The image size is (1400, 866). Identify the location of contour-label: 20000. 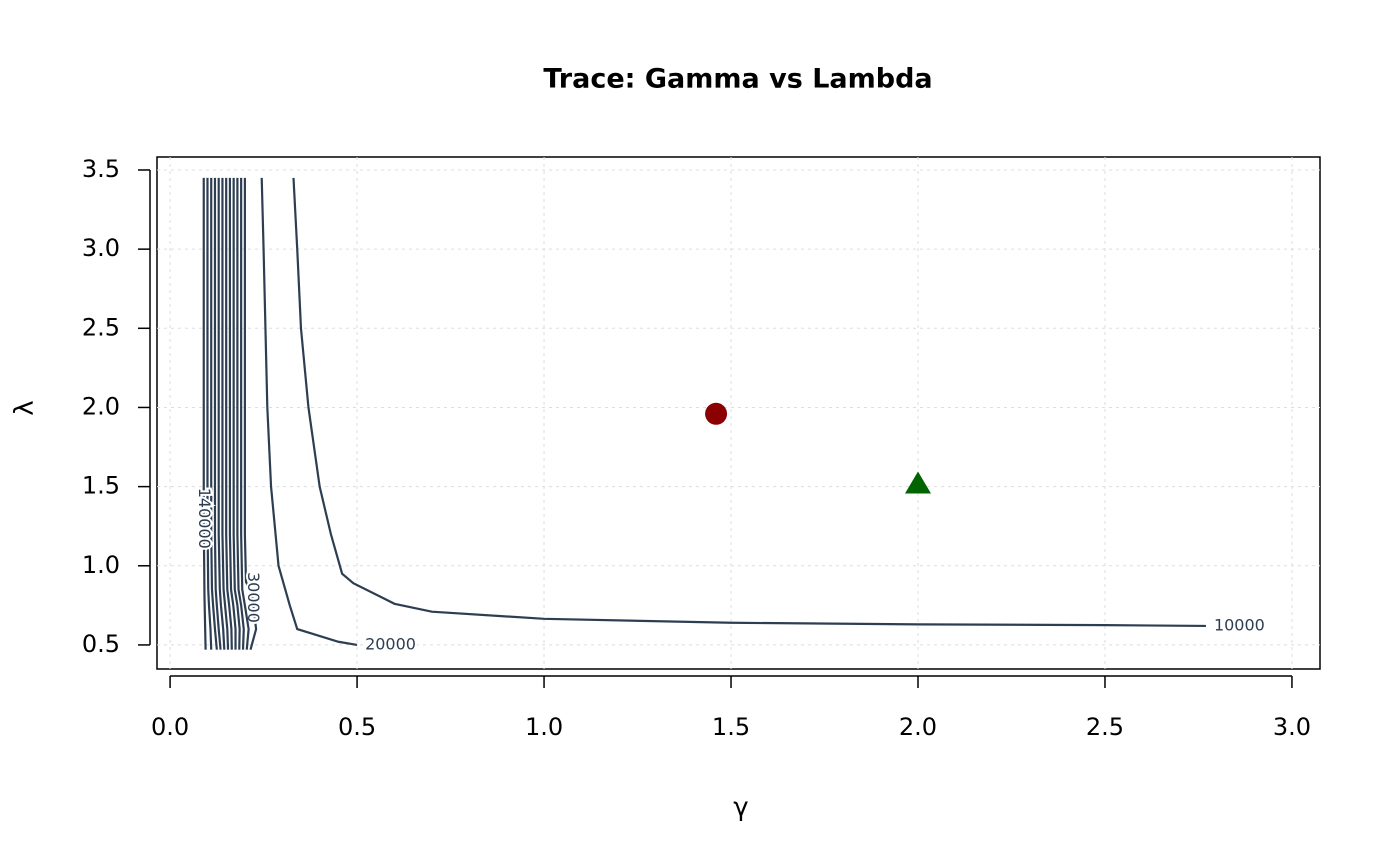
(390, 643).